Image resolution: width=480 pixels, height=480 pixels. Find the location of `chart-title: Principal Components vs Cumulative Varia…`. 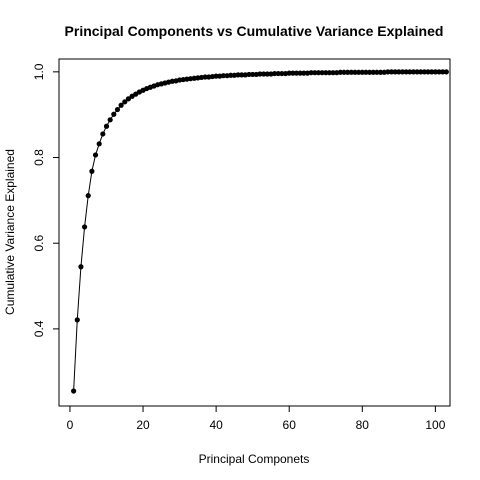

chart-title: Principal Components vs Cumulative Varia… is located at coordinates (254, 31).